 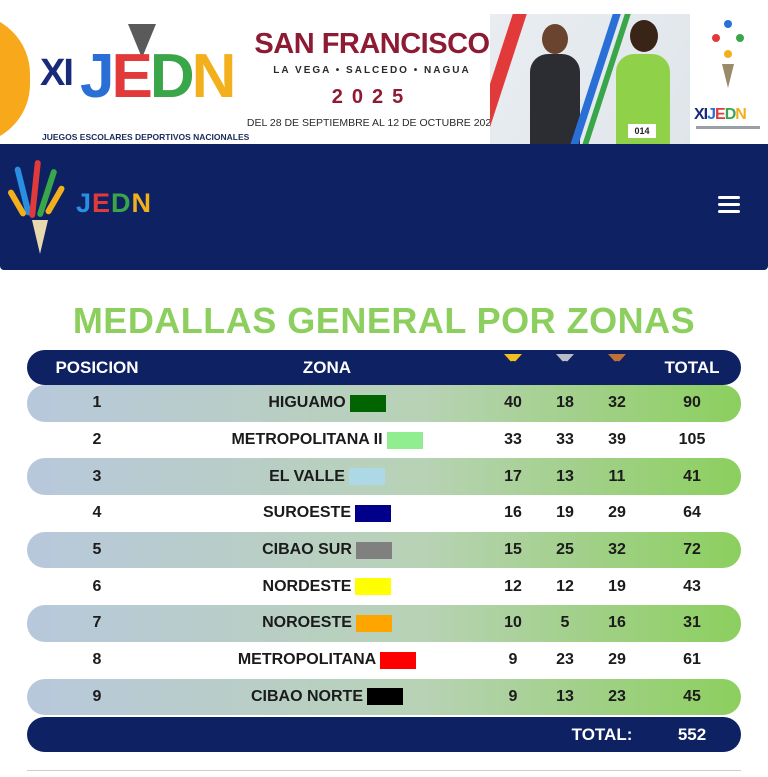 I want to click on bronze-medal-icon: ★, so click(x=617, y=367).